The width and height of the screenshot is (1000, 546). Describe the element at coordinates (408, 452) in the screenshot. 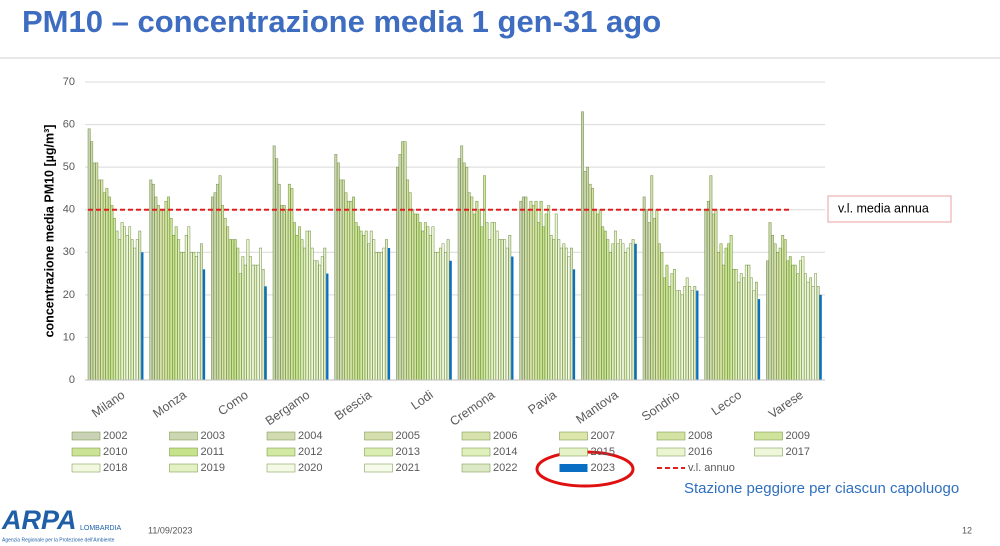

I see `legend-label: 2013` at that location.